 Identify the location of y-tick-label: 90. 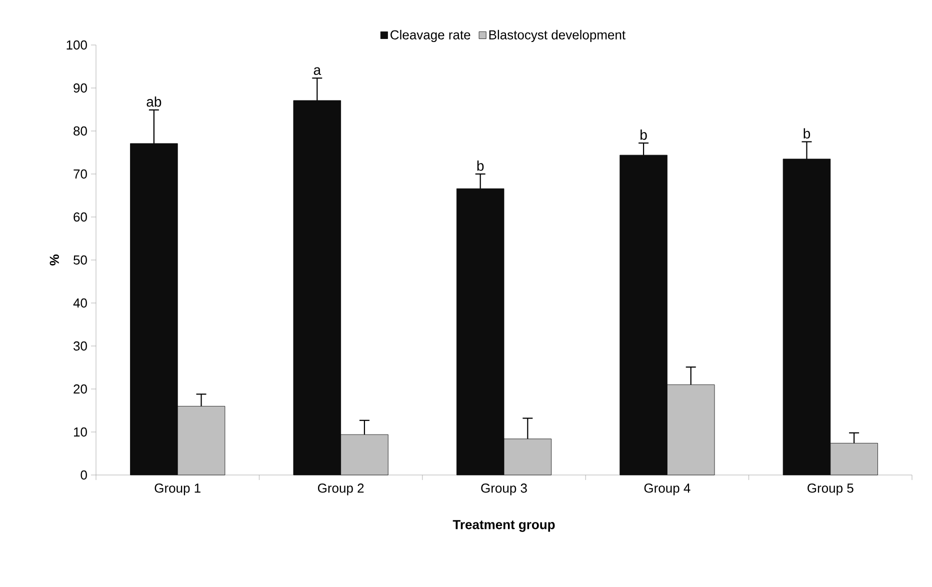
(80, 88).